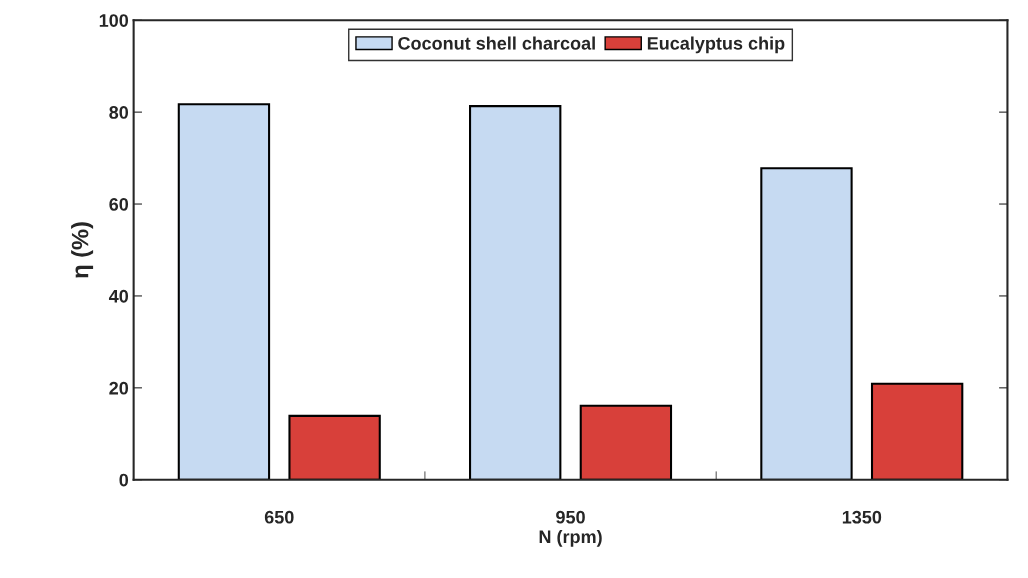 The height and width of the screenshot is (578, 1028). Describe the element at coordinates (570, 517) in the screenshot. I see `x-tick-label: 950` at that location.